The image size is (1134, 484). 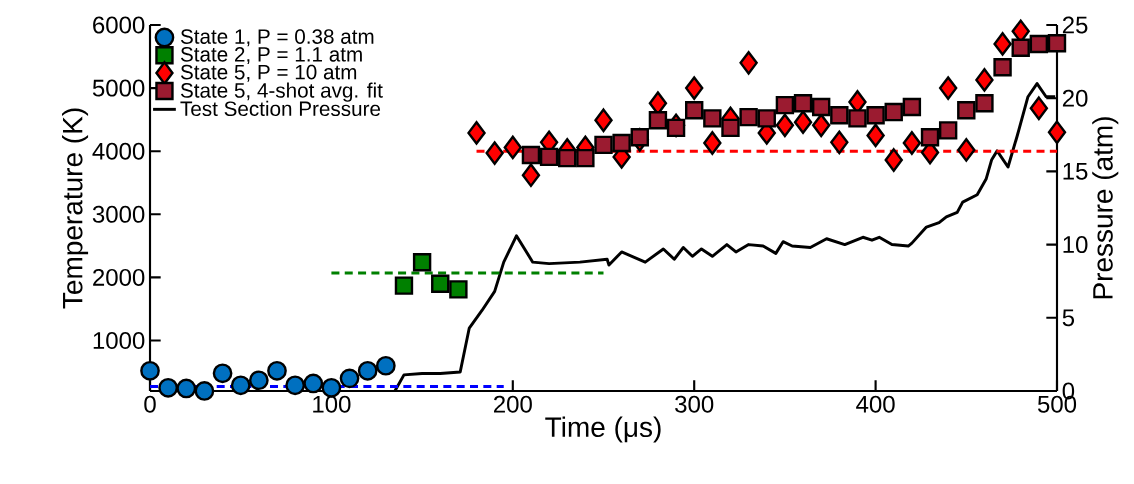 I want to click on x-tick-label: 400, so click(x=875, y=404).